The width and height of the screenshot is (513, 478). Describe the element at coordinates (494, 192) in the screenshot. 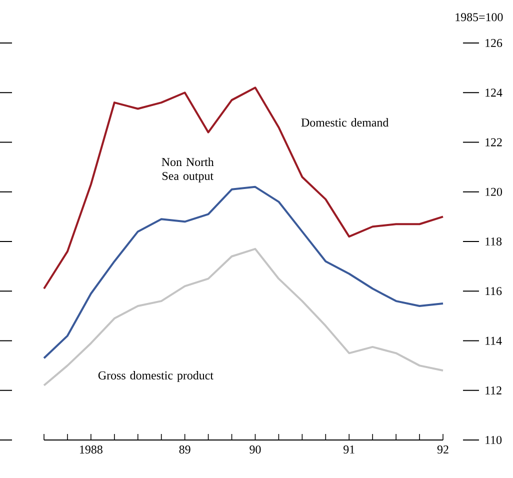

I see `y-tick-label: 120` at that location.